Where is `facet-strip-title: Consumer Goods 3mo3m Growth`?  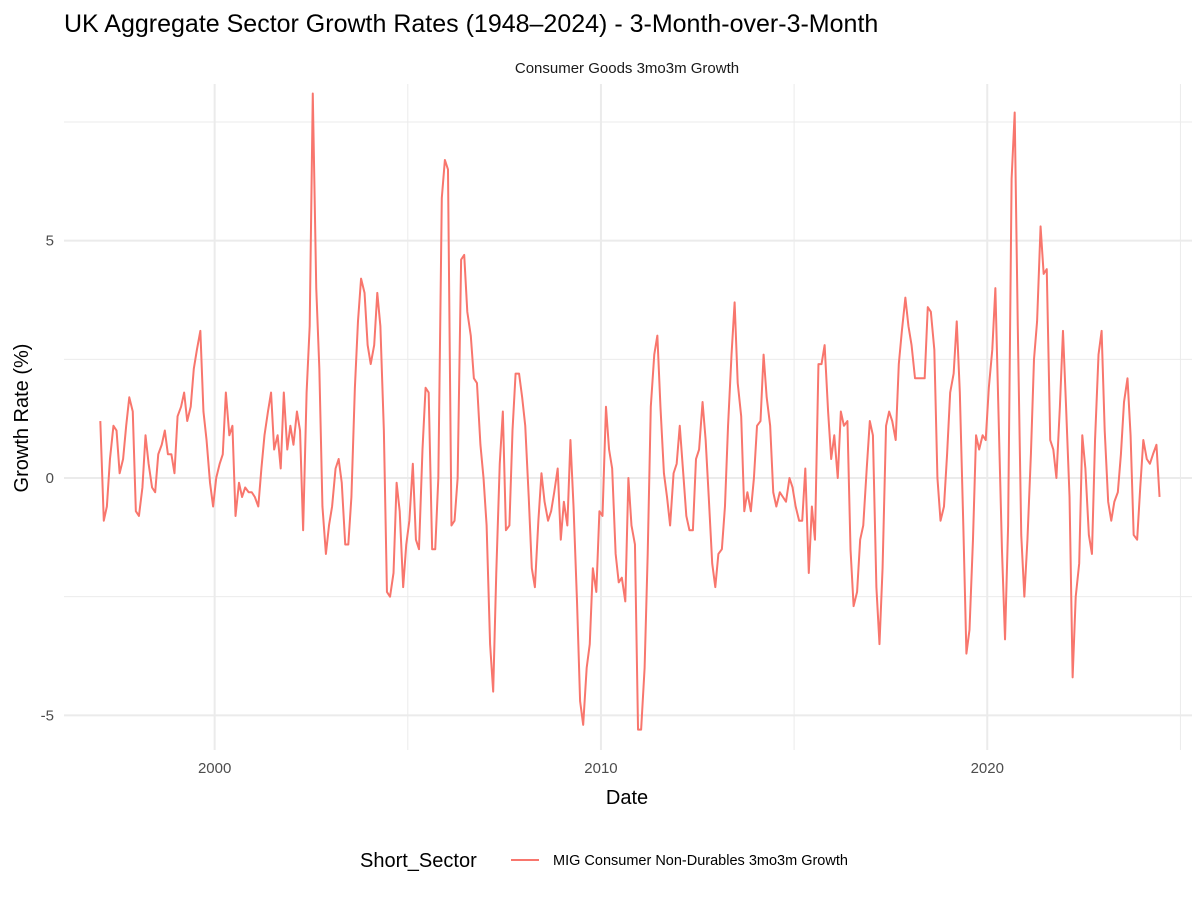 facet-strip-title: Consumer Goods 3mo3m Growth is located at coordinates (627, 68).